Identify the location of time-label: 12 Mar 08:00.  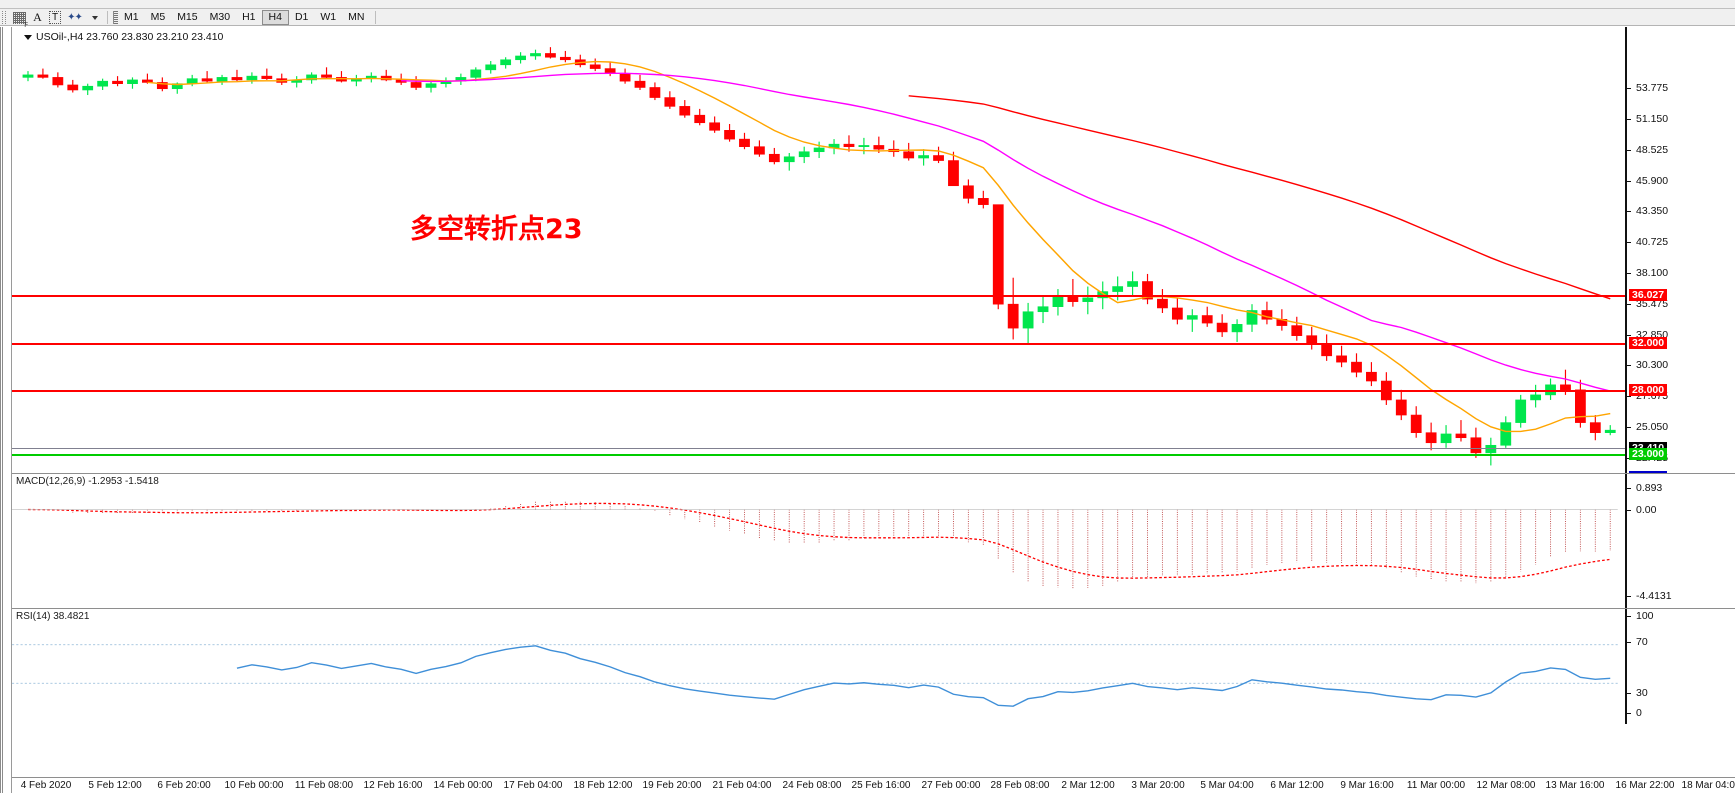
(1506, 785).